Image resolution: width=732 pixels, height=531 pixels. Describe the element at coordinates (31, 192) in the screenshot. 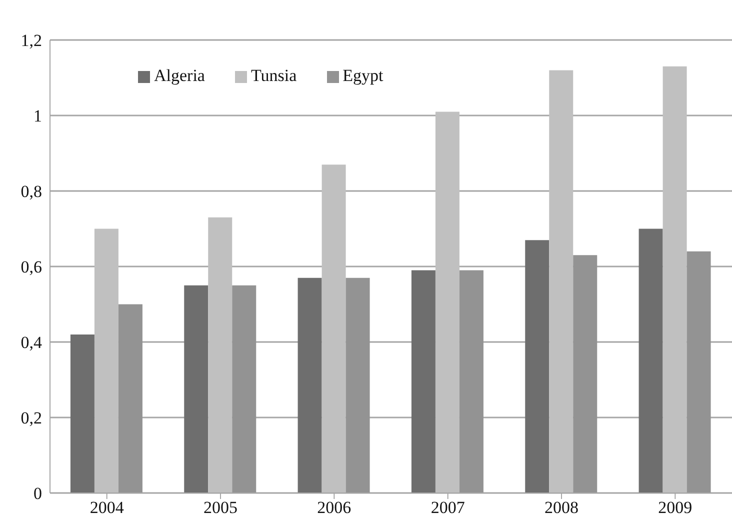

I see `y-tick-label: 0,8` at that location.